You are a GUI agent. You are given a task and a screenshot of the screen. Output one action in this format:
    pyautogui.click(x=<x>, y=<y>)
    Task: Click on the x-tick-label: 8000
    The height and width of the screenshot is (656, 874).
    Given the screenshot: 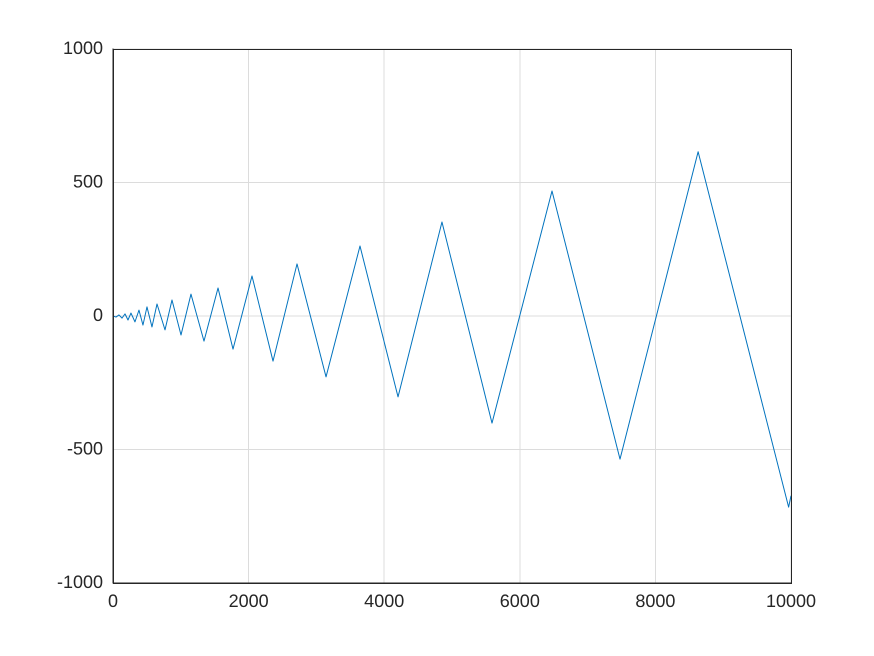 What is the action you would take?
    pyautogui.click(x=655, y=600)
    